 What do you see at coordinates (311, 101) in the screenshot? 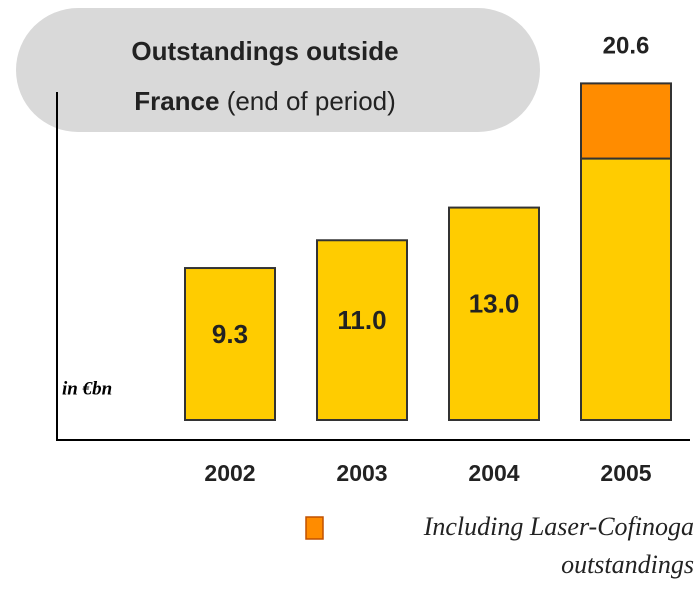
I see `chart-subtitle: (end of period)` at bounding box center [311, 101].